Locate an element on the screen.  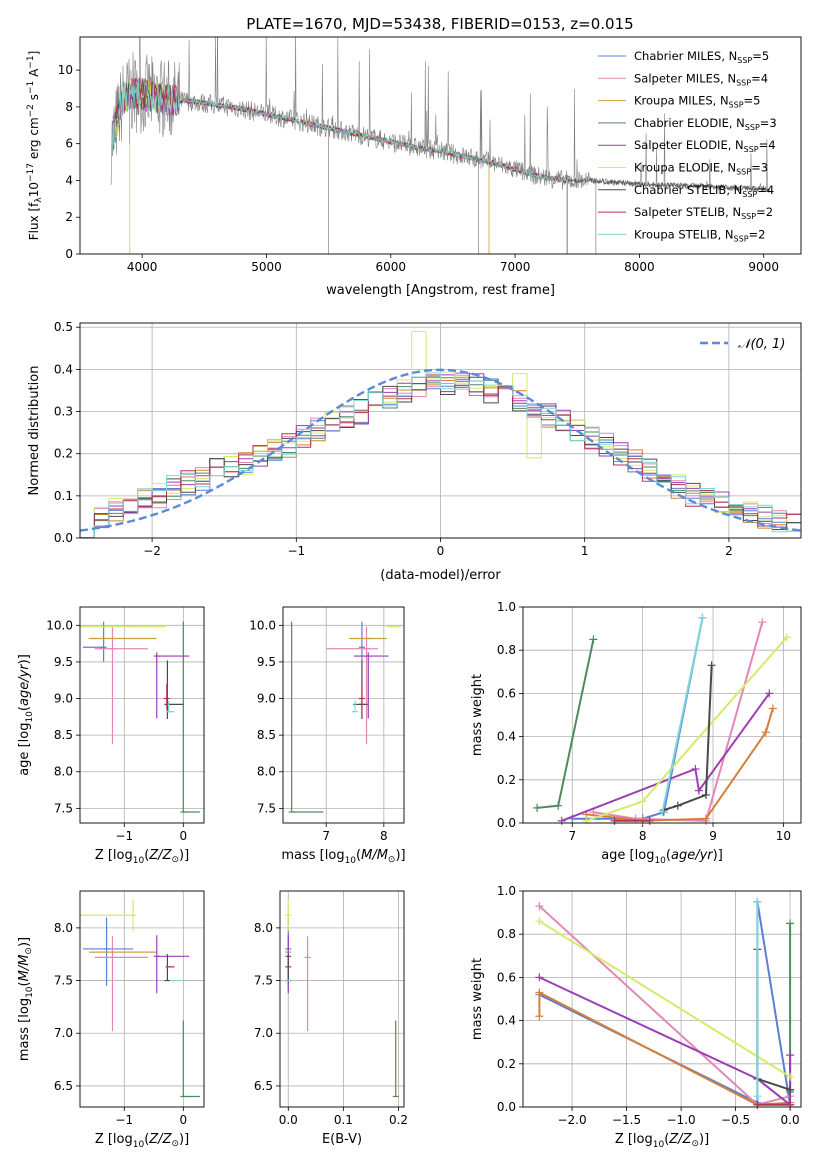
legend-n: =2 is located at coordinates (757, 234).